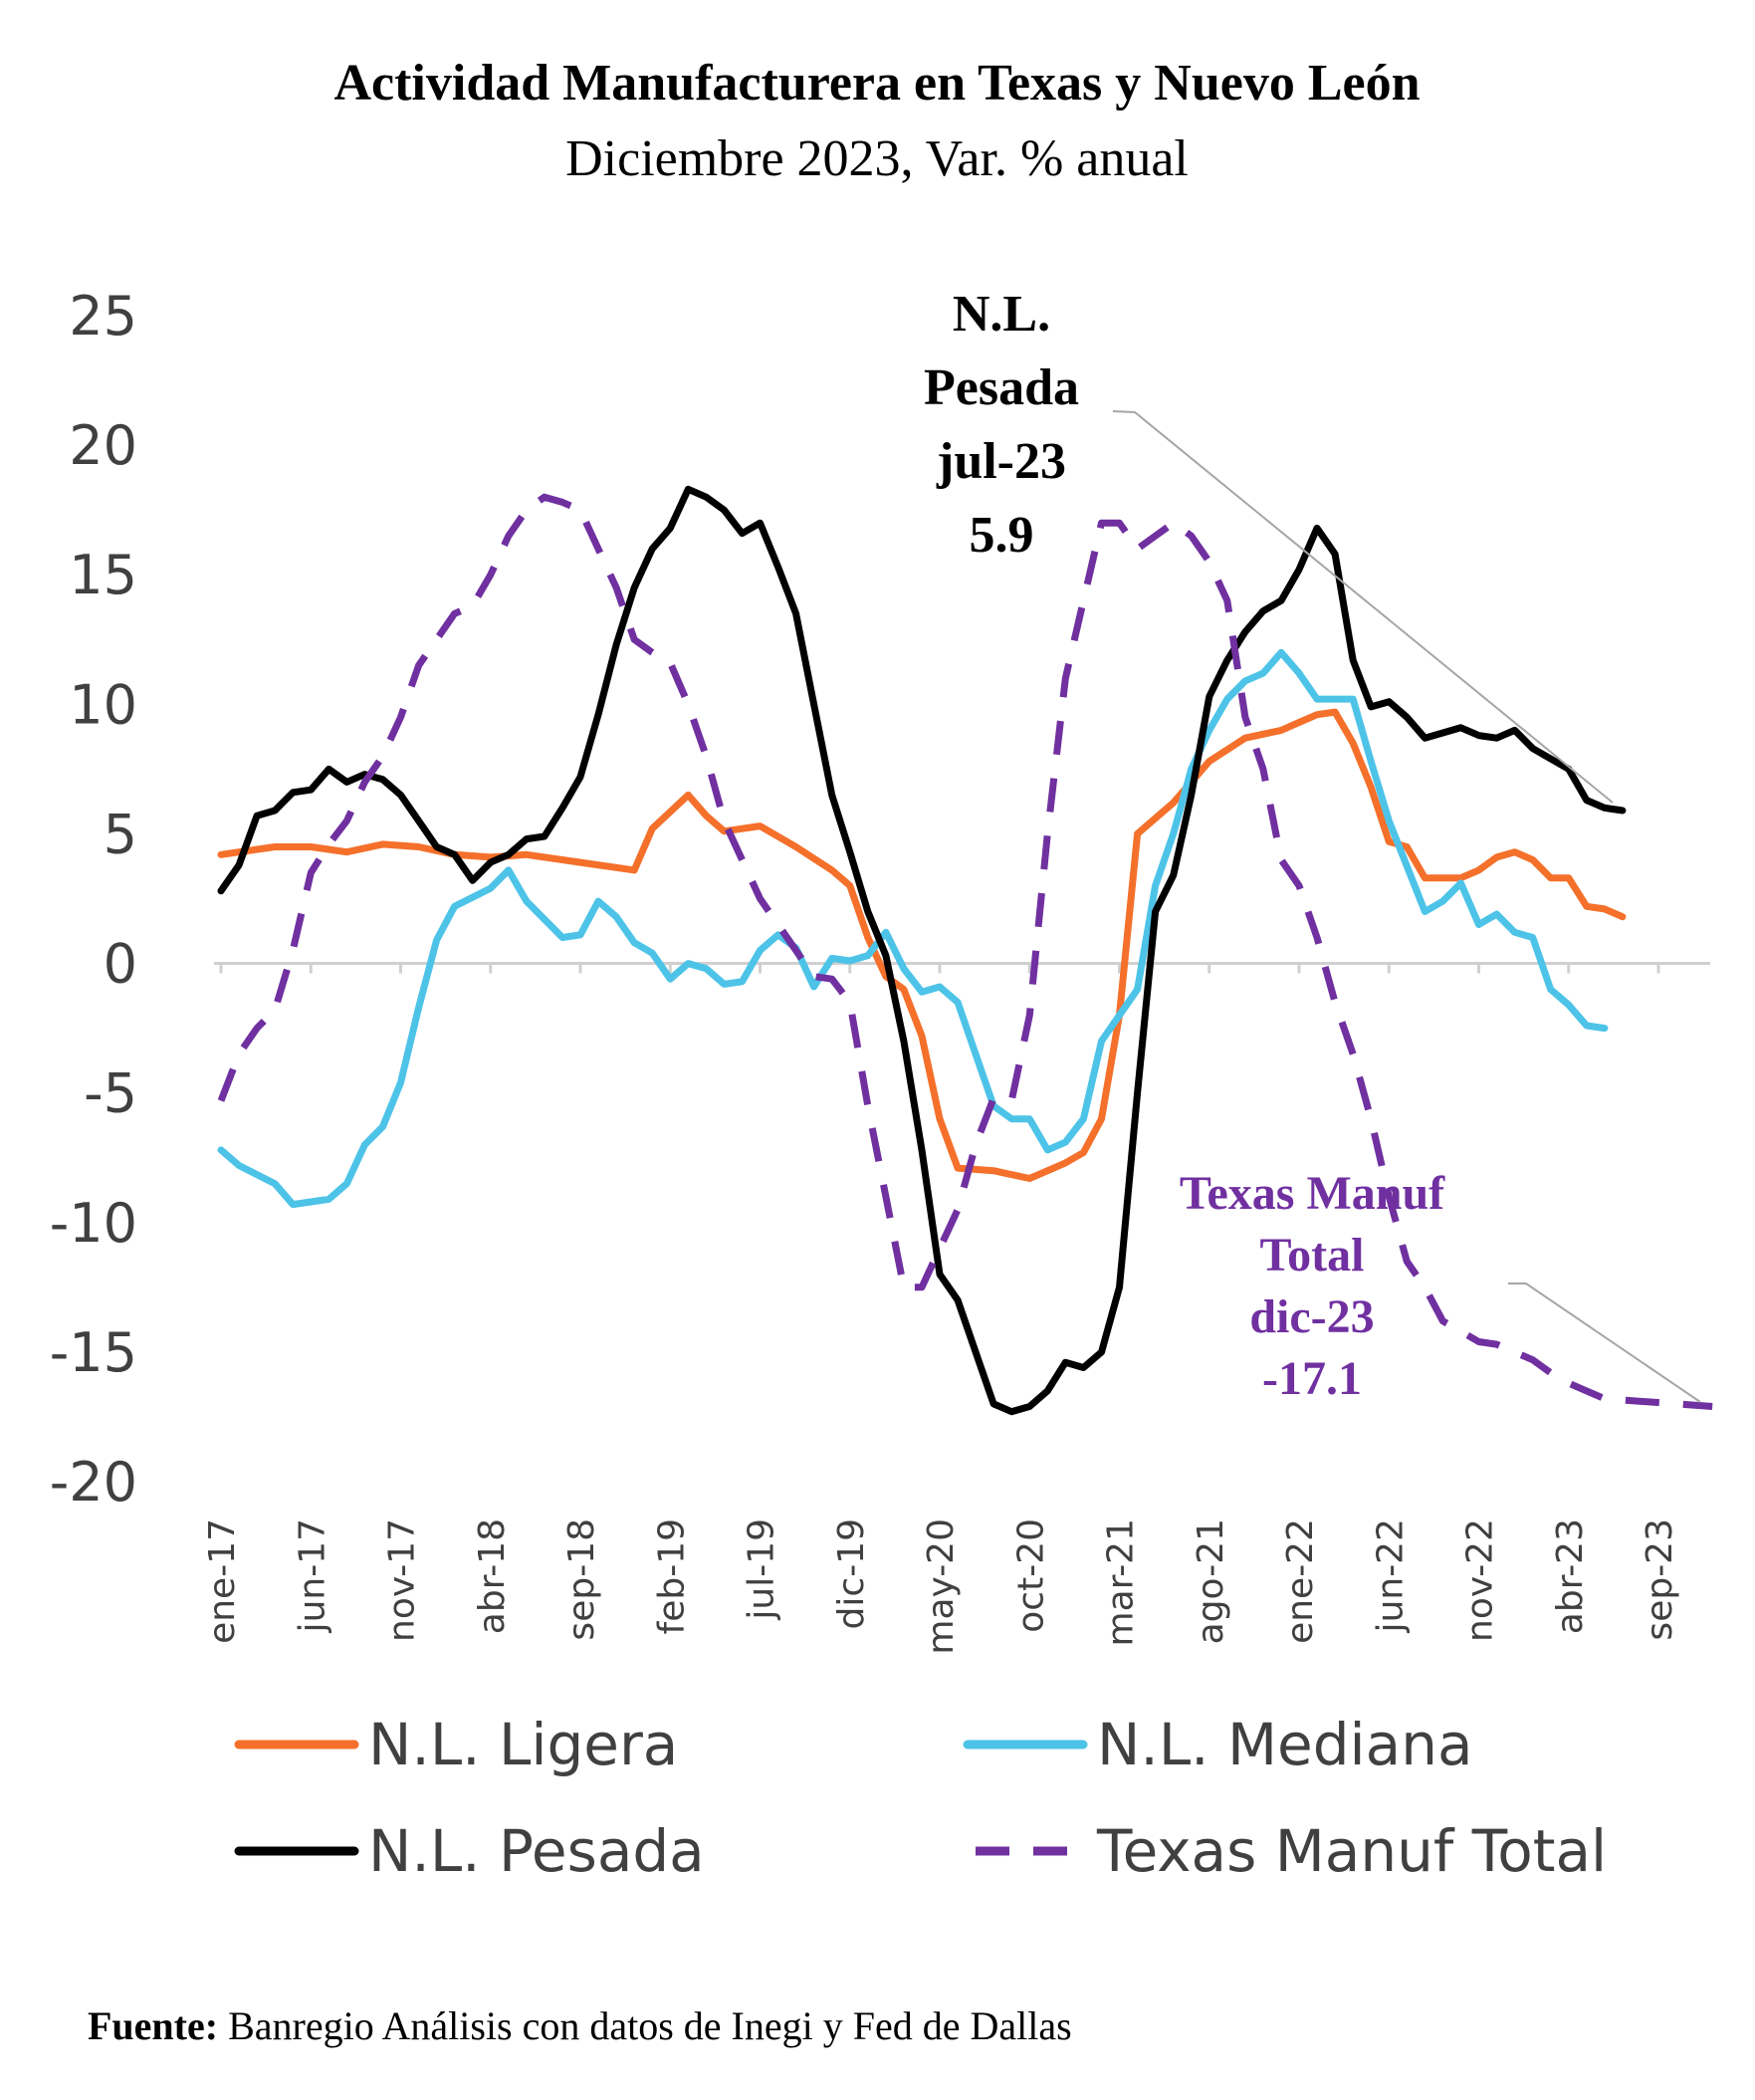  Describe the element at coordinates (536, 1851) in the screenshot. I see `legend-label: N.L. Pesada` at that location.